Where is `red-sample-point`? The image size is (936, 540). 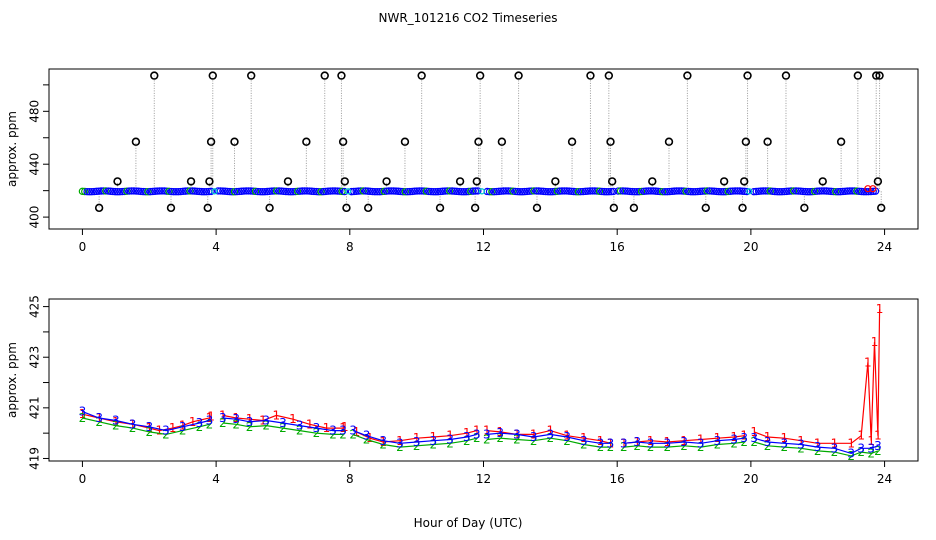 red-sample-point is located at coordinates (873, 189).